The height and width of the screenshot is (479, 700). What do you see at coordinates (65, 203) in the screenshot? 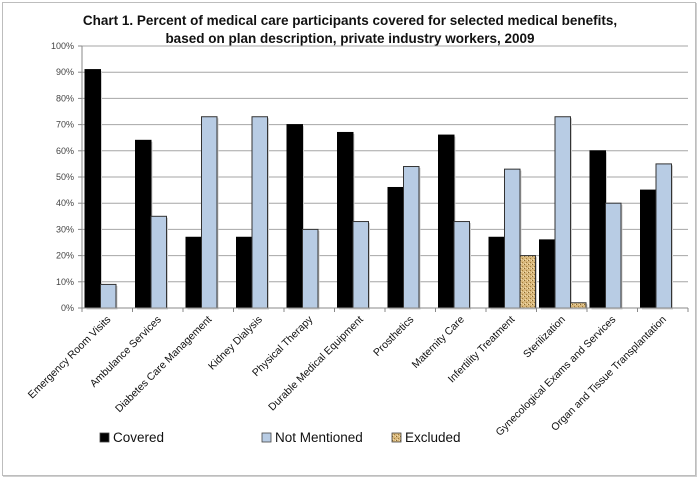
I see `y-tick-label: 40%` at bounding box center [65, 203].